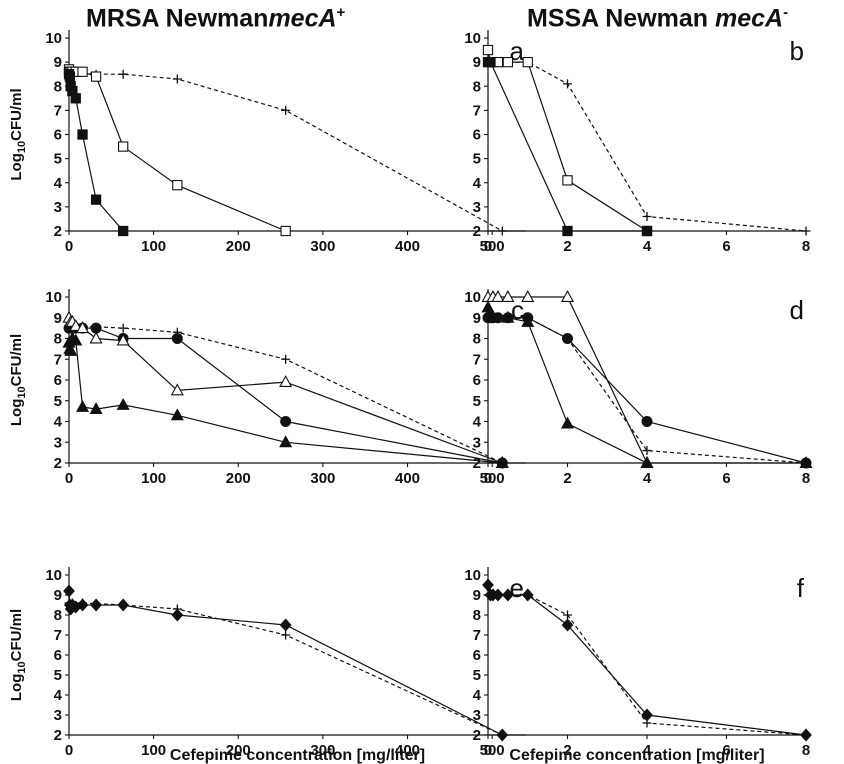 The width and height of the screenshot is (844, 764). Describe the element at coordinates (58, 318) in the screenshot. I see `y-tick-label: 9` at that location.